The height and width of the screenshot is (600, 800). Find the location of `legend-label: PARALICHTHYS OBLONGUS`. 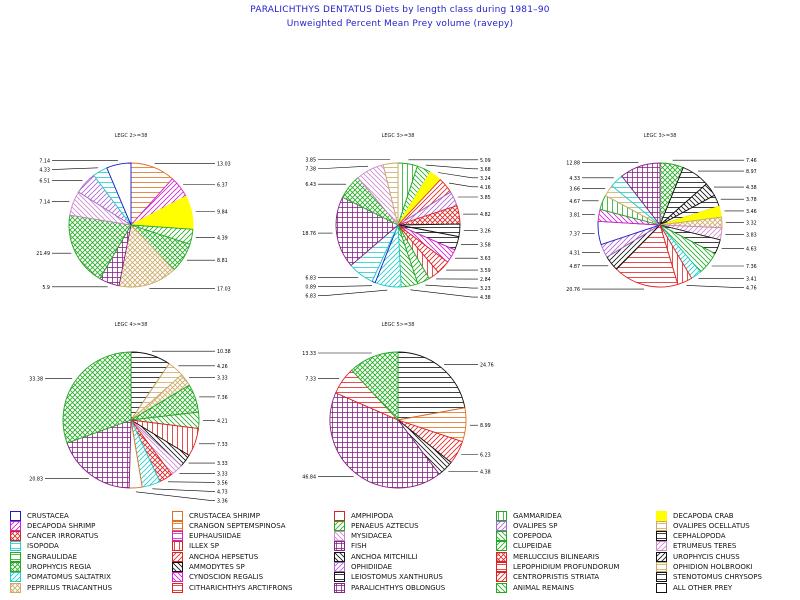

legend-label: PARALICHTHYS OBLONGUS is located at coordinates (398, 587).